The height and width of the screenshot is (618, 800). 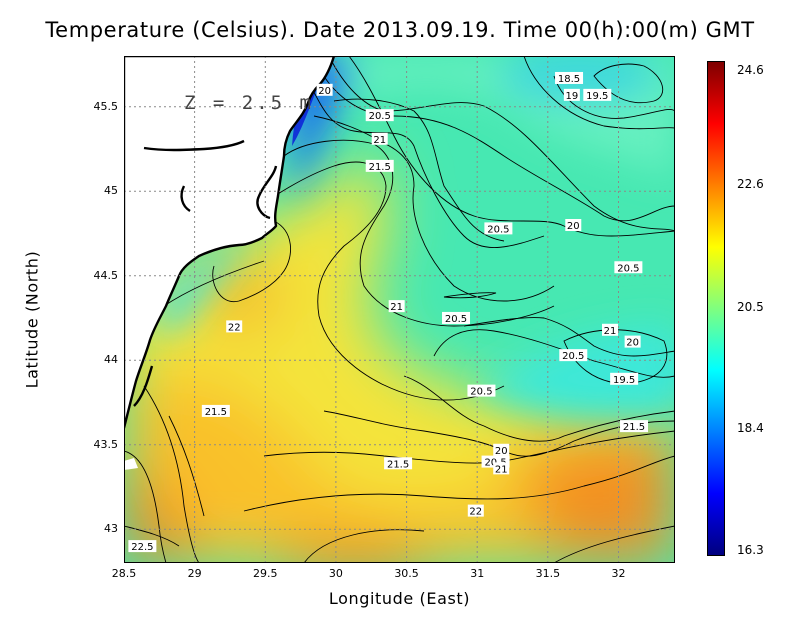 I want to click on y-tick-label: 43.5, so click(x=106, y=444).